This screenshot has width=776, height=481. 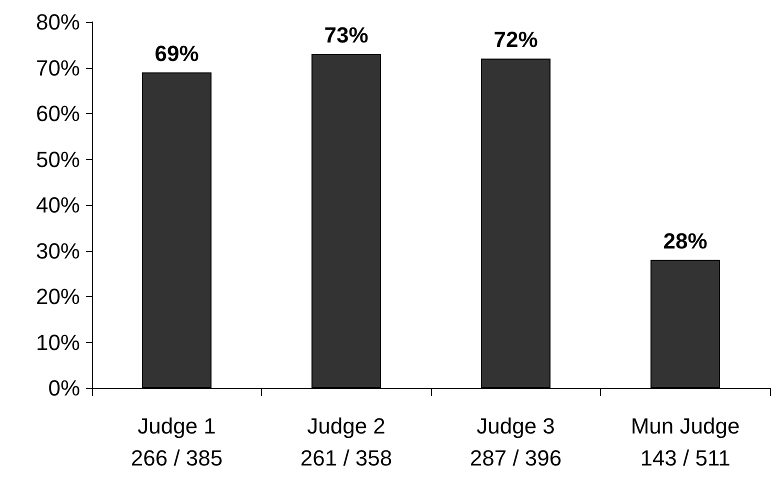 What do you see at coordinates (58, 159) in the screenshot?
I see `y-tick-label: 50%` at bounding box center [58, 159].